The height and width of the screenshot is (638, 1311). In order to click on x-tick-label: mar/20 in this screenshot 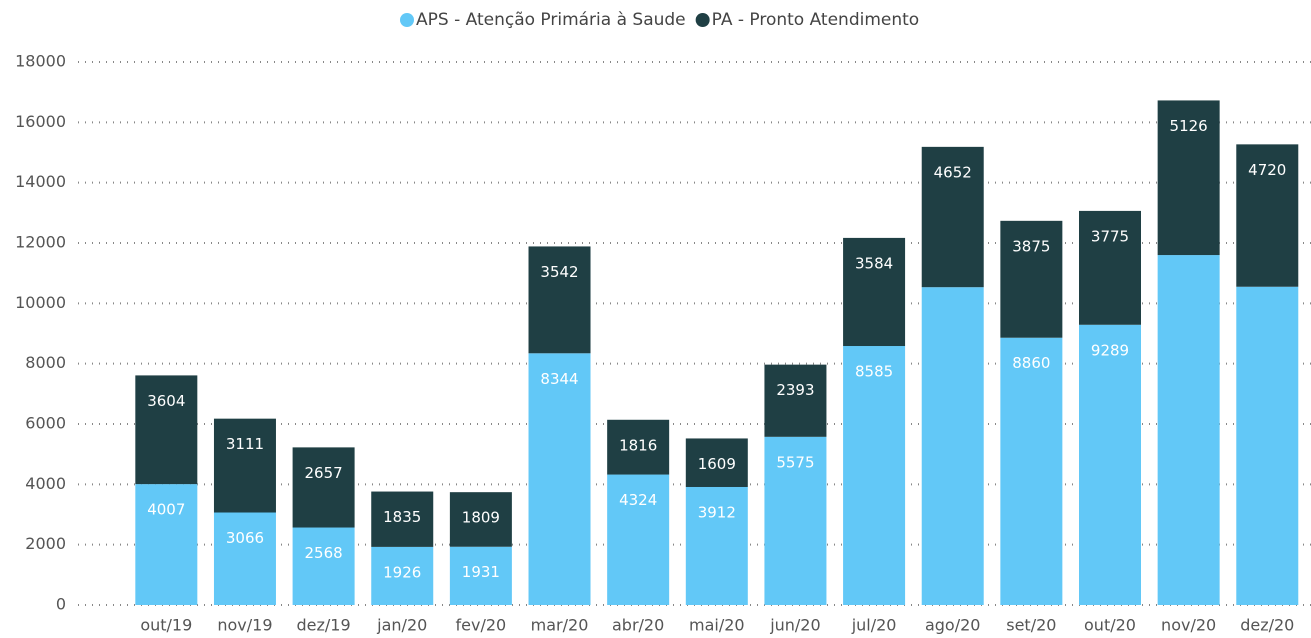, I will do `click(560, 625)`.